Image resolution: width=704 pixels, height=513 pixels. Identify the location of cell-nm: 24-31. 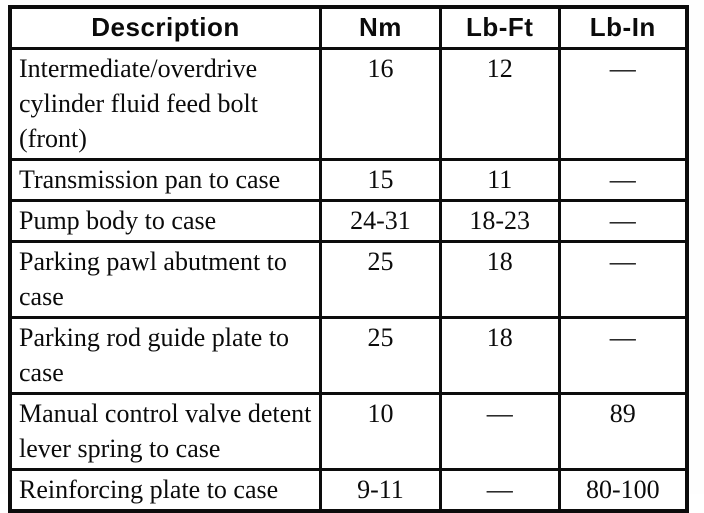
(380, 221).